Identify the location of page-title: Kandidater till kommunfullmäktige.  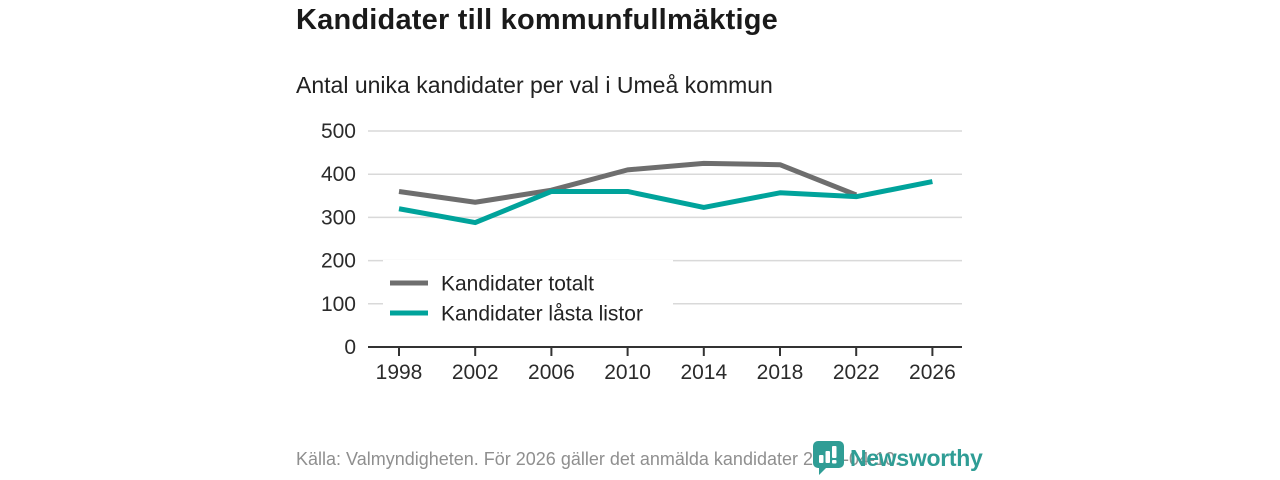
(537, 20).